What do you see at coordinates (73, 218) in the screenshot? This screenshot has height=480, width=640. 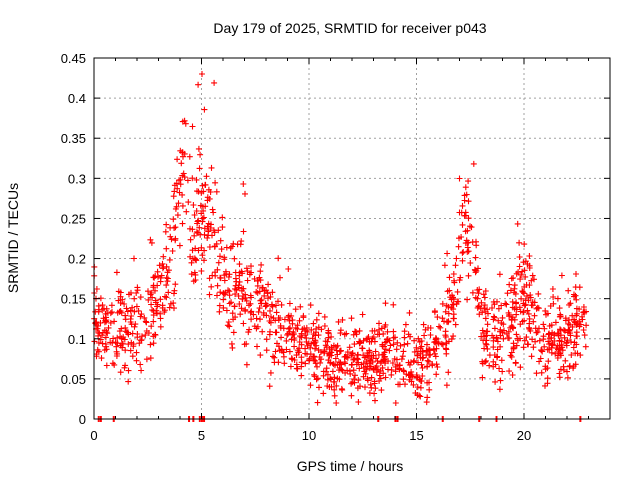 I see `y-tick-label: 0.25` at bounding box center [73, 218].